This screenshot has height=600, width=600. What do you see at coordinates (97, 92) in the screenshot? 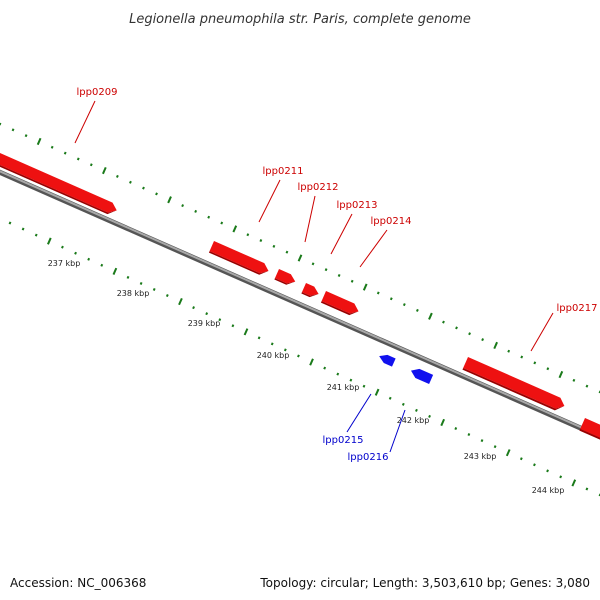
I see `forward-gene-label: lpp0209` at bounding box center [97, 92].